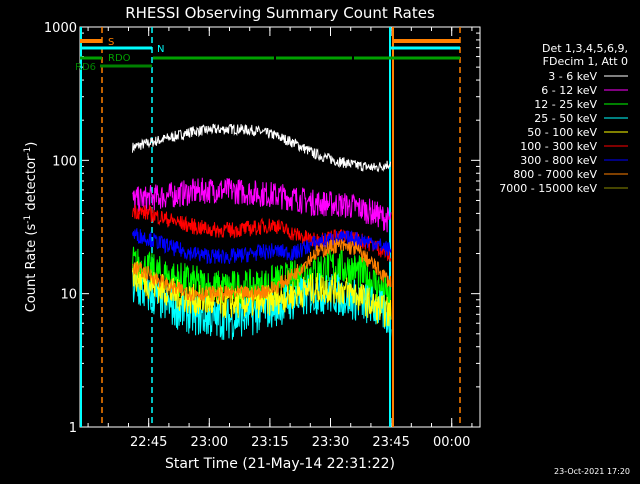 Image resolution: width=640 pixels, height=484 pixels. What do you see at coordinates (569, 90) in the screenshot?
I see `legend-label: 6 - 12 keV` at bounding box center [569, 90].